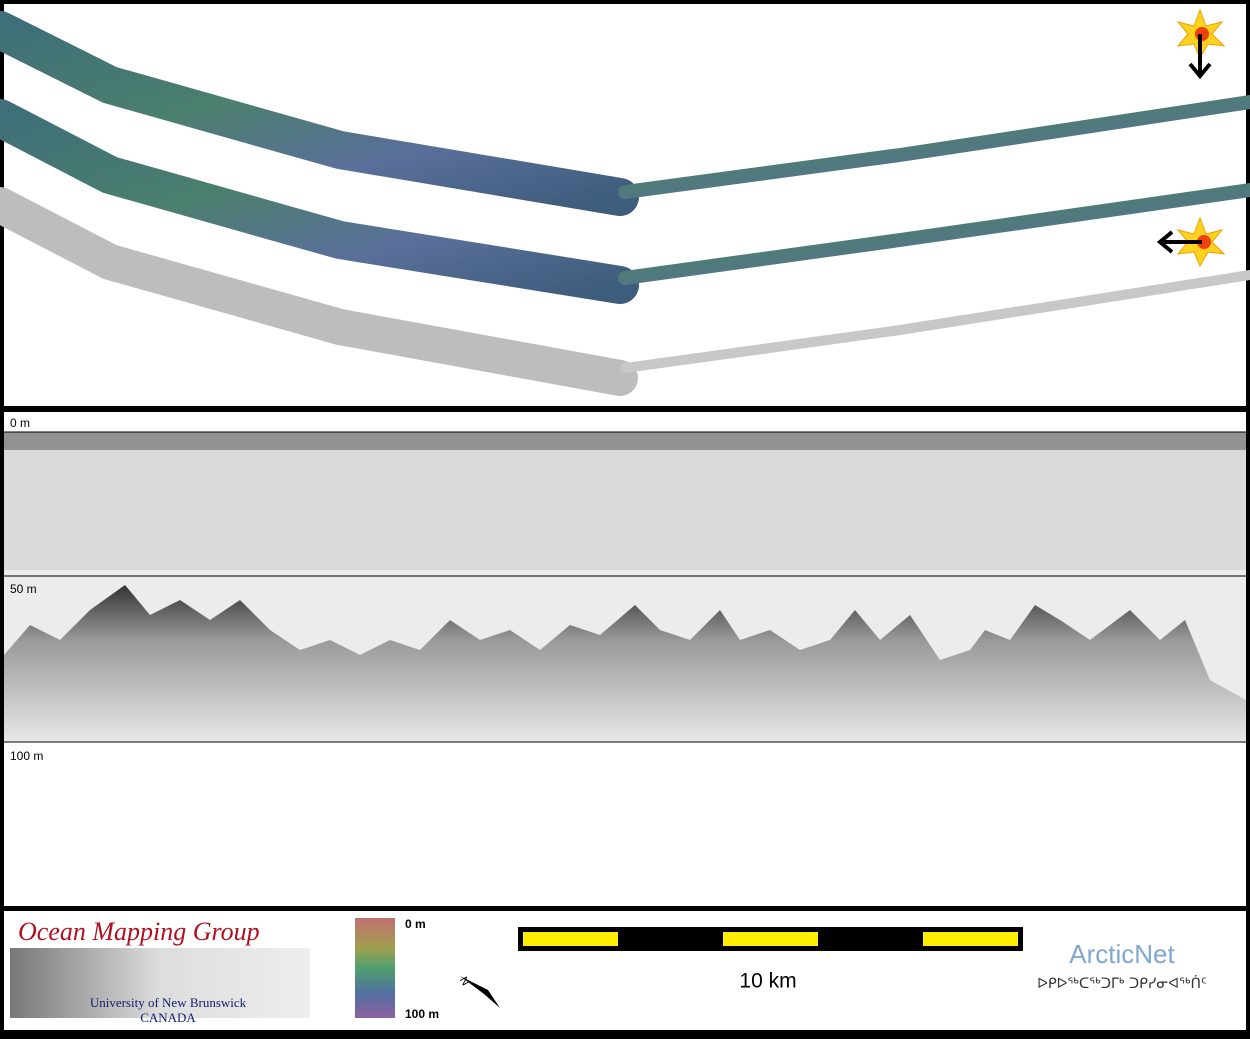  What do you see at coordinates (625, 441) in the screenshot?
I see `surface-noise` at bounding box center [625, 441].